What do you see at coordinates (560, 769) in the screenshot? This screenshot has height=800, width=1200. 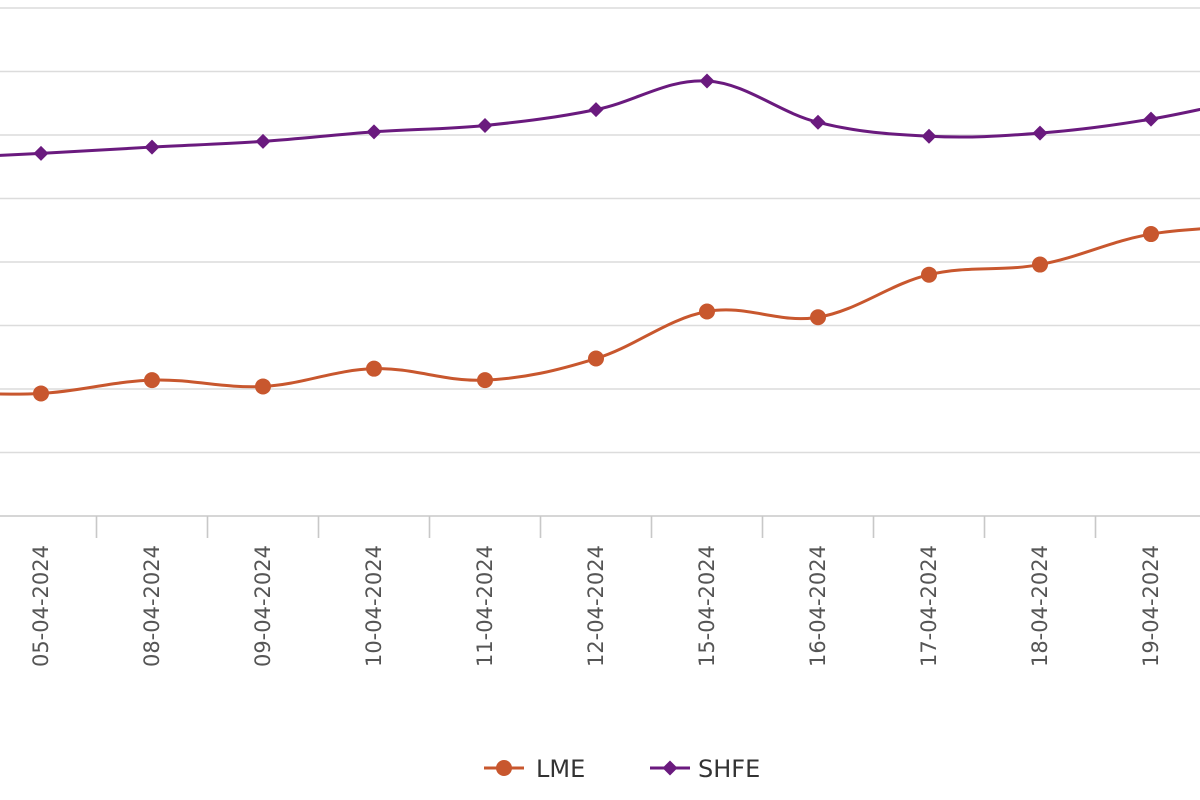 I see `legend-lme-label: LME` at bounding box center [560, 769].